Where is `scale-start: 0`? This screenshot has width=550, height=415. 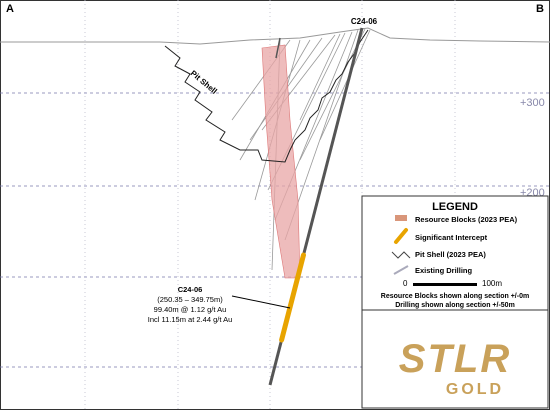 scale-start: 0 is located at coordinates (405, 283).